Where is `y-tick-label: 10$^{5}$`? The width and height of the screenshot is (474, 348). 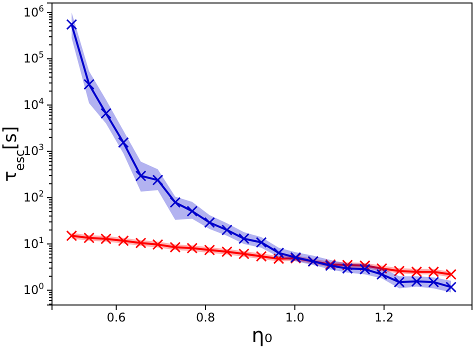 y-tick-label: 10$^{5}$ is located at coordinates (33, 58).